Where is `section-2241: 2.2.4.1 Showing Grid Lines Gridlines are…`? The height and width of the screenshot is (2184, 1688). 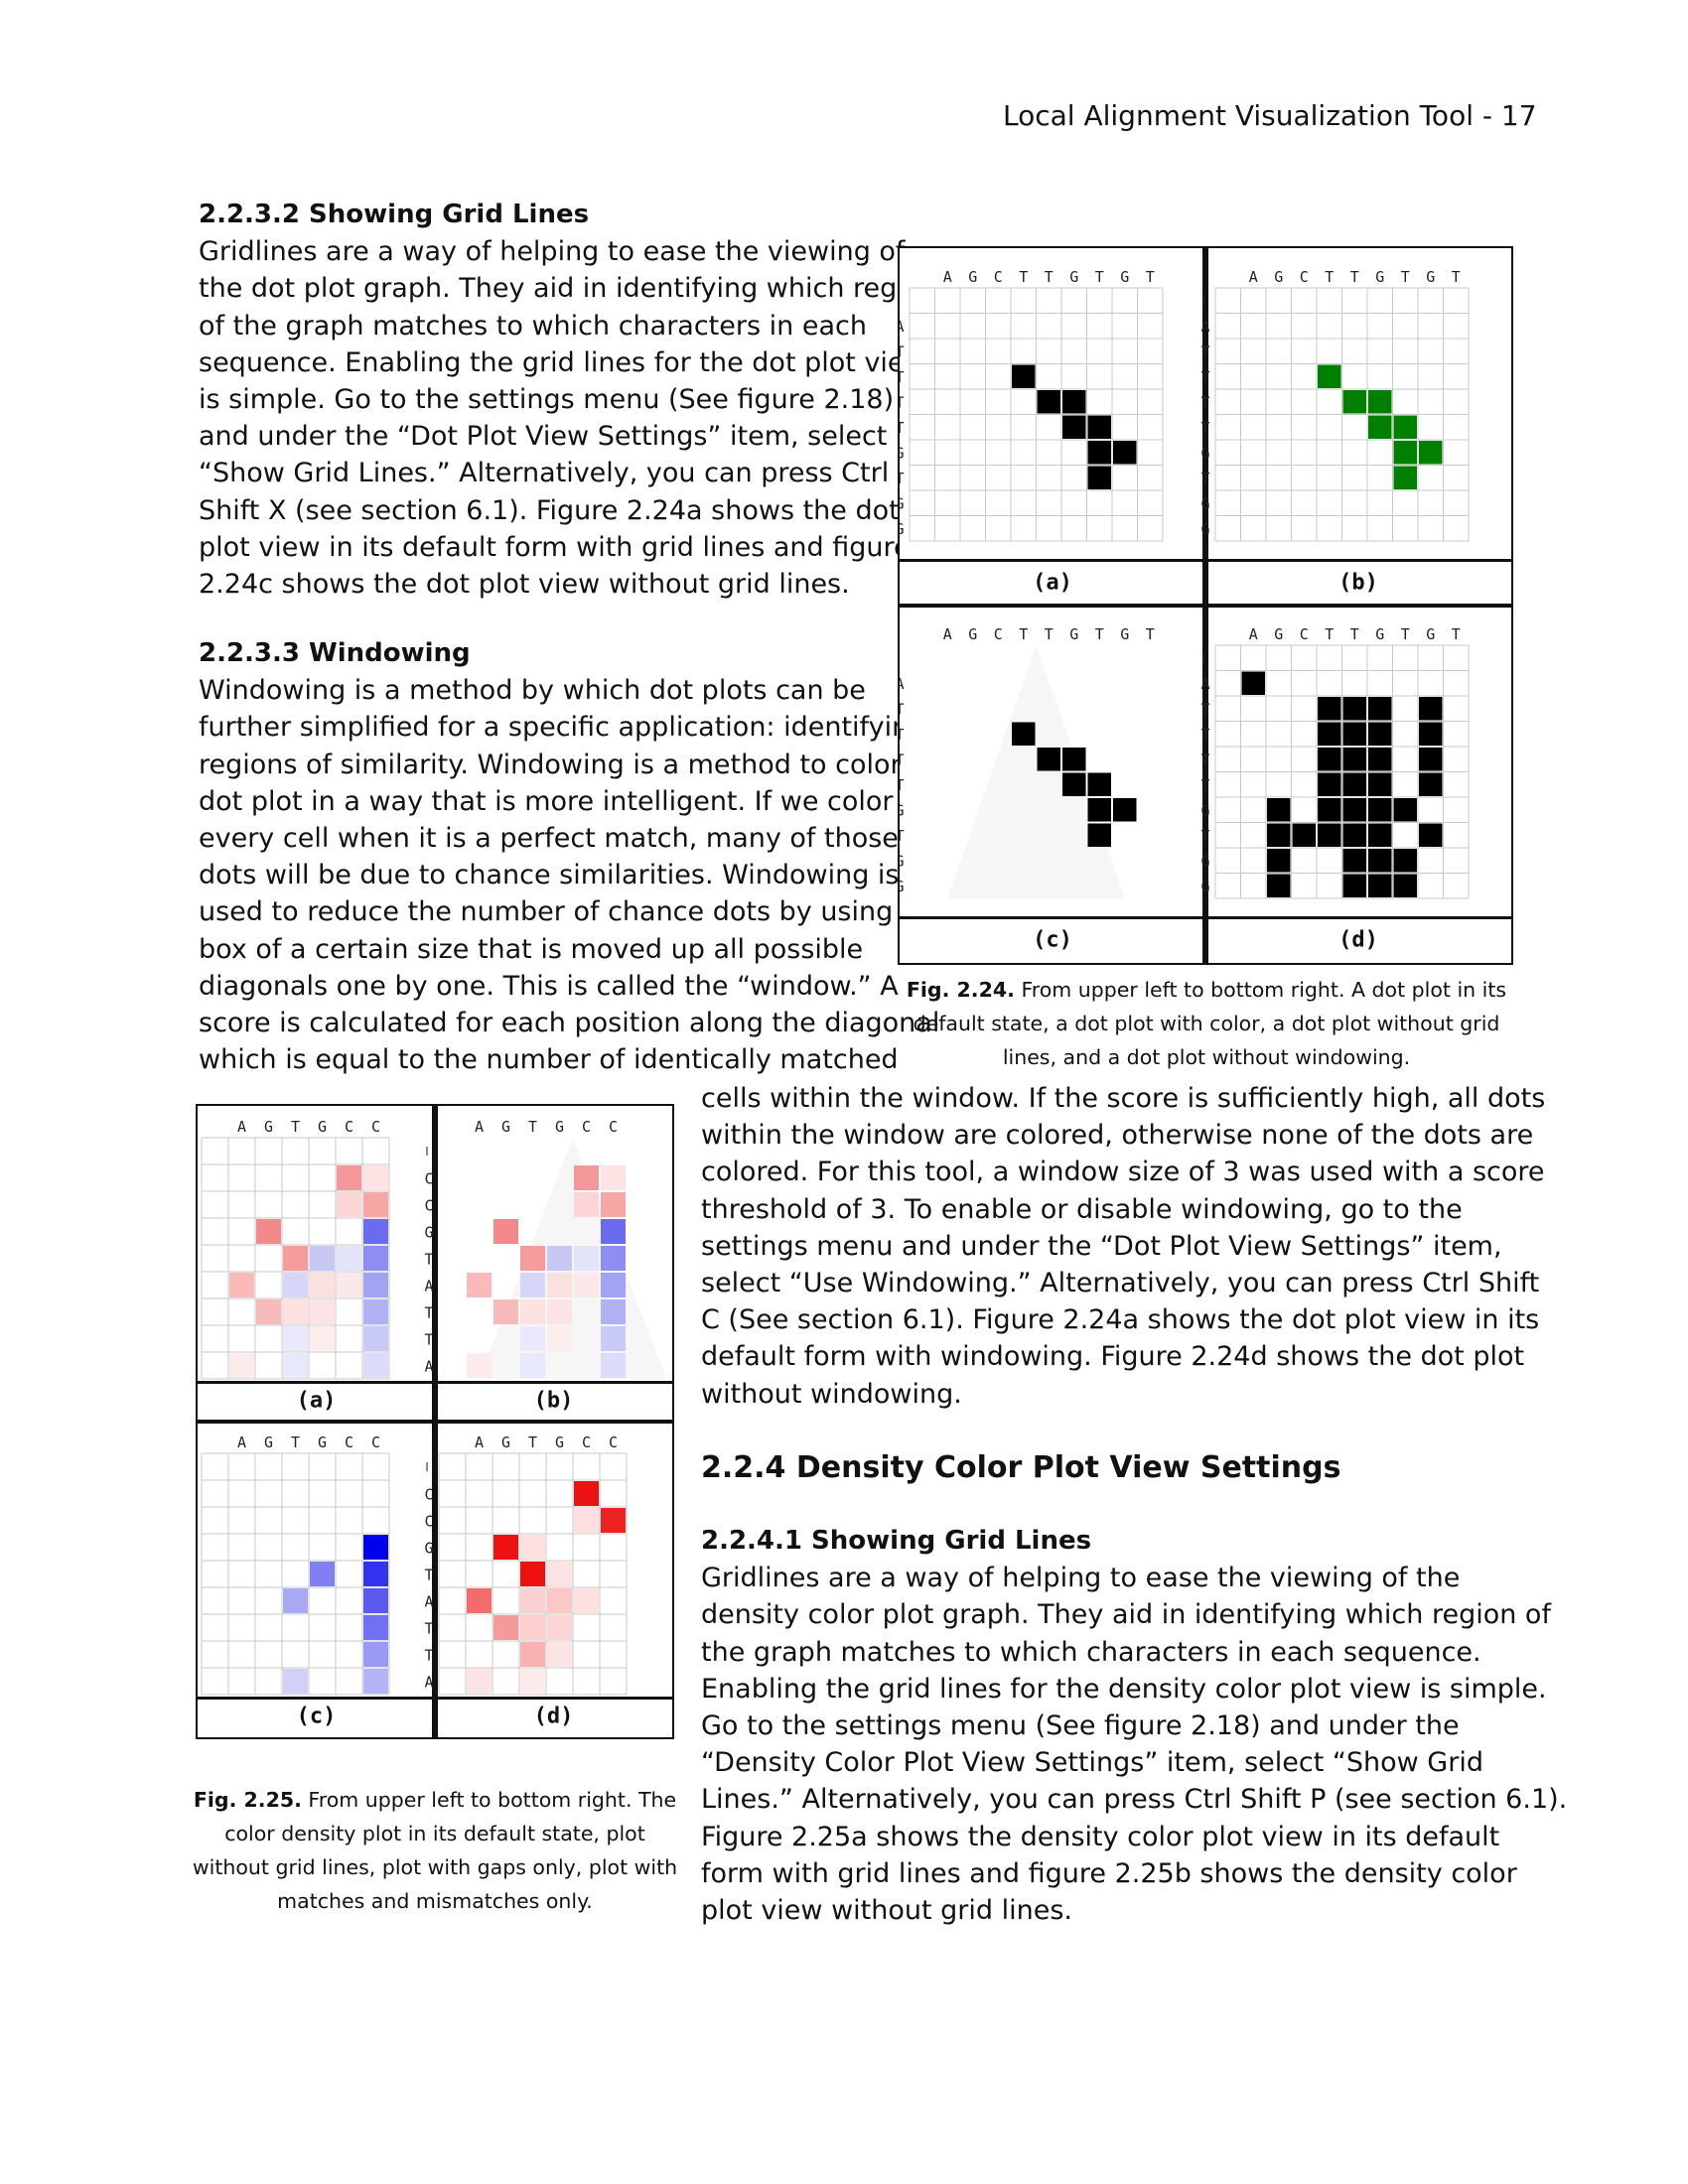
section-2241: 2.2.4.1 Showing Grid Lines Gridlines are… is located at coordinates (1134, 1726).